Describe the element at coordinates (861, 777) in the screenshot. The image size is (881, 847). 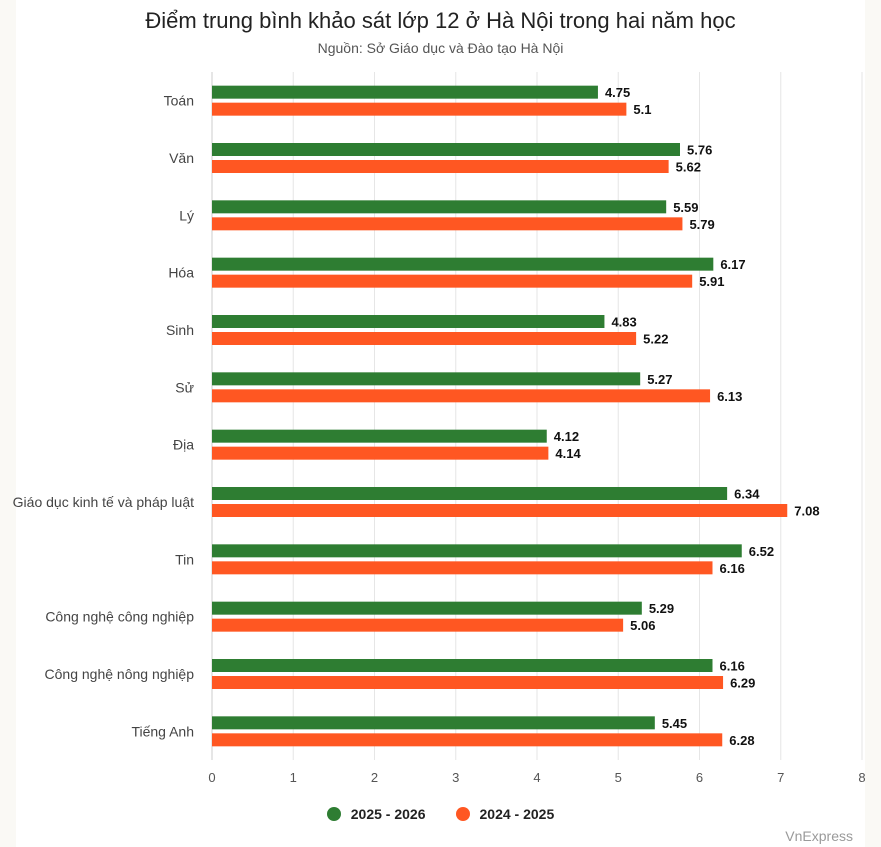
I see `x-tick-label-8: 8` at that location.